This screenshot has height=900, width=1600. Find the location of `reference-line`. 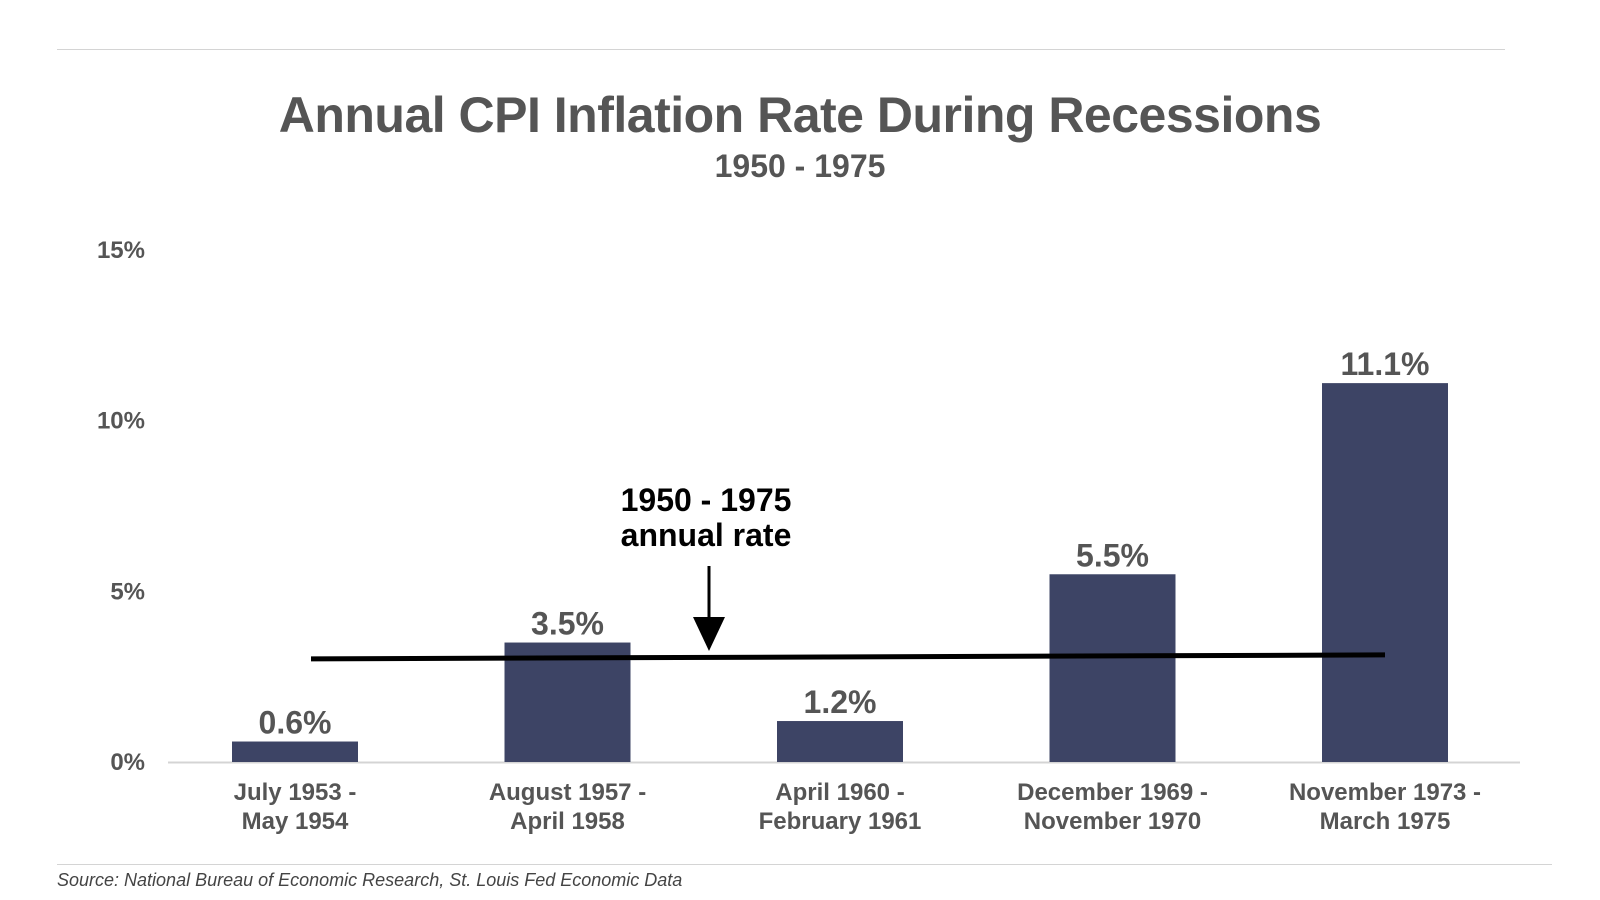

reference-line is located at coordinates (848, 657).